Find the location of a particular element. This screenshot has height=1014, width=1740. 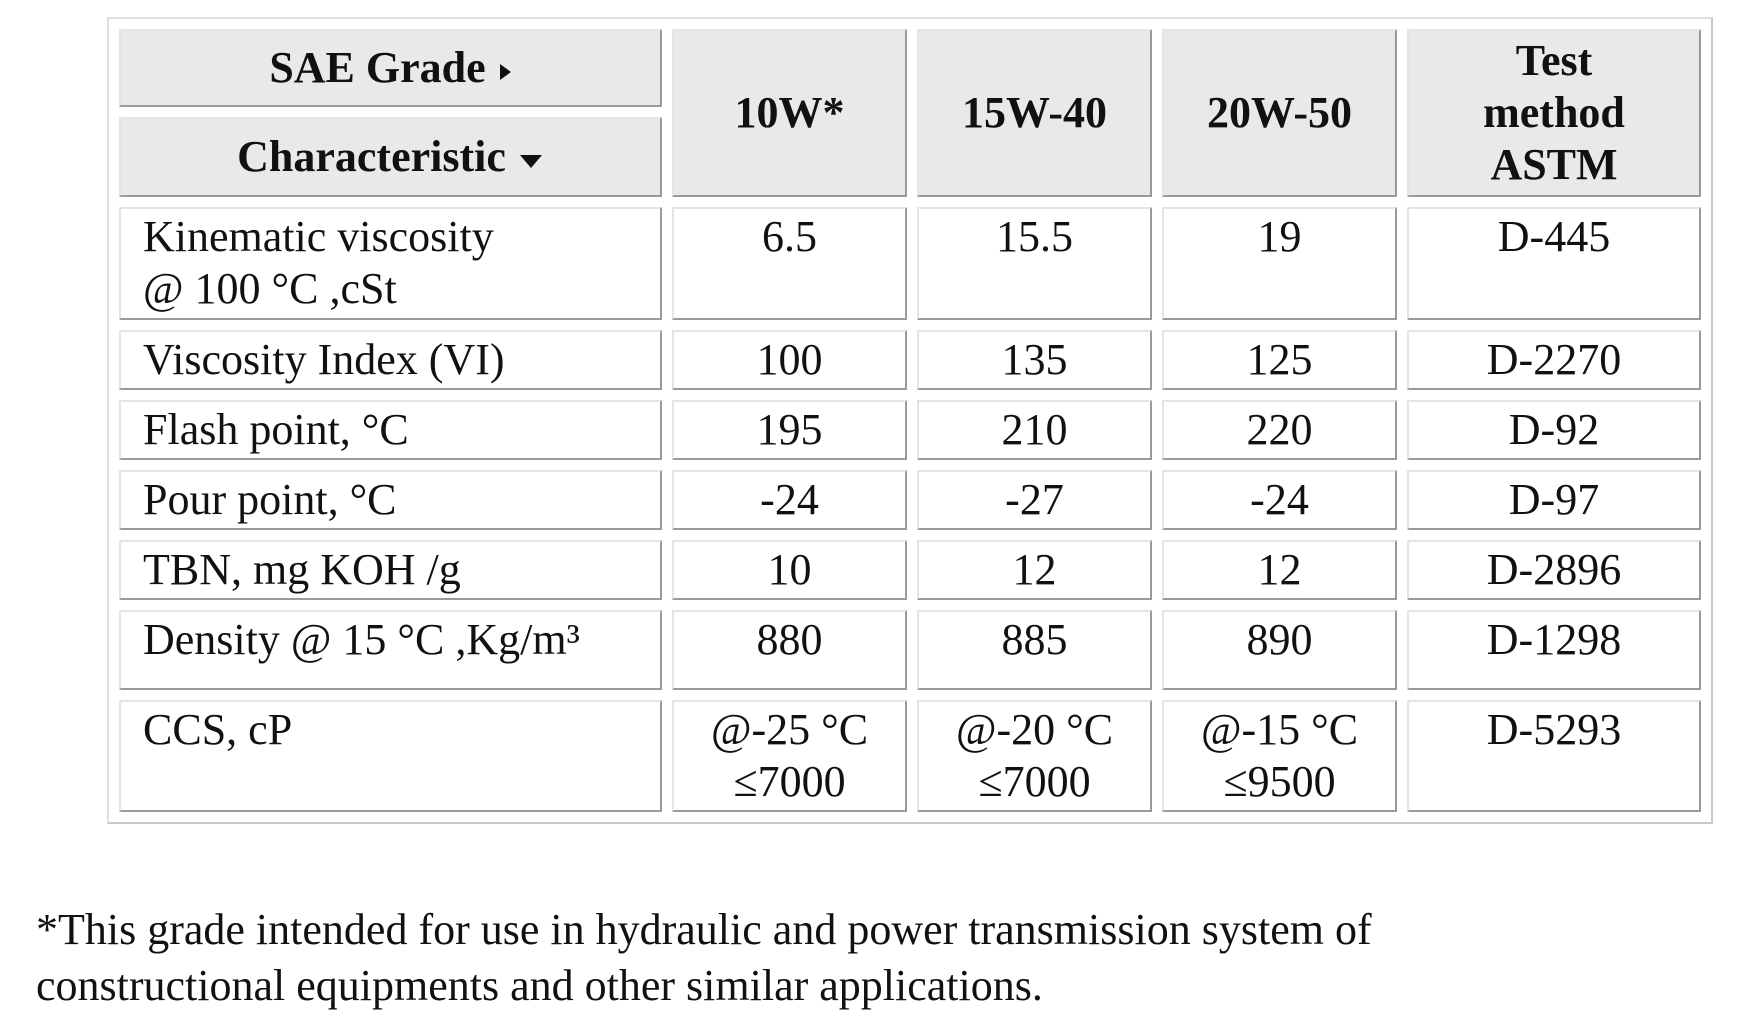

header-cell: Characteristic is located at coordinates (390, 157).